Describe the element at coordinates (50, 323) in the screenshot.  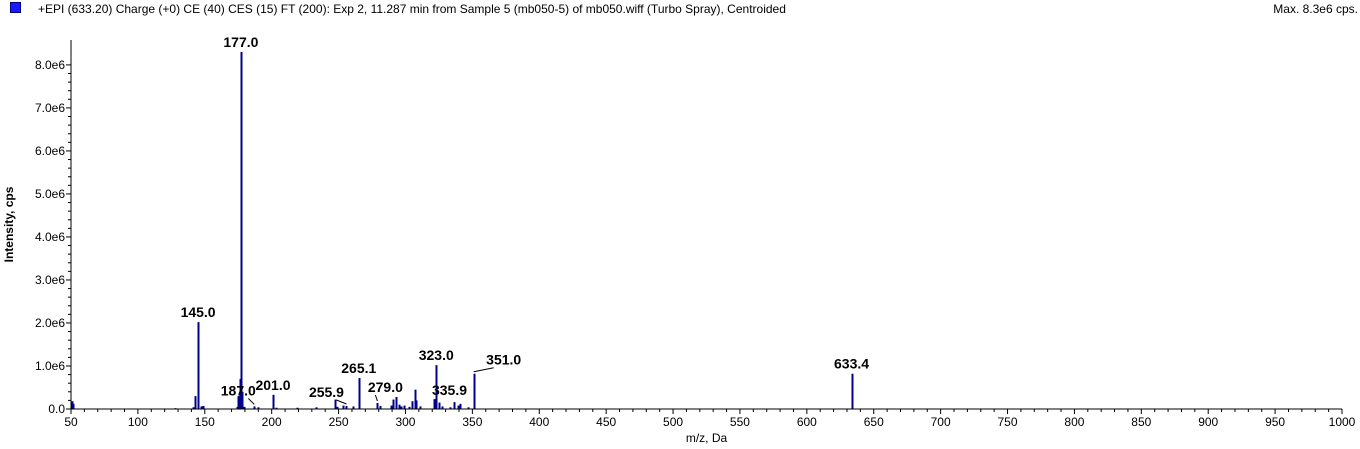
I see `y-tick-label: 2.0e6` at that location.